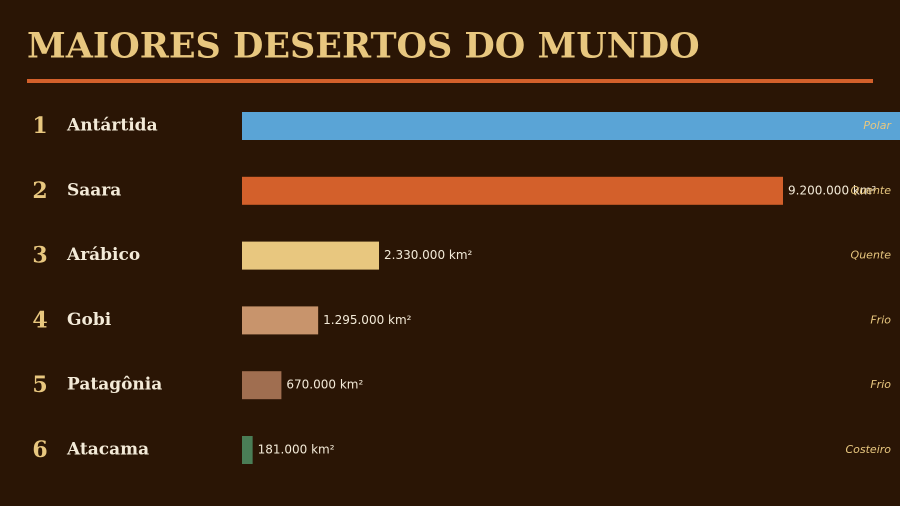  I want to click on category-label: Arábico, so click(103, 255).